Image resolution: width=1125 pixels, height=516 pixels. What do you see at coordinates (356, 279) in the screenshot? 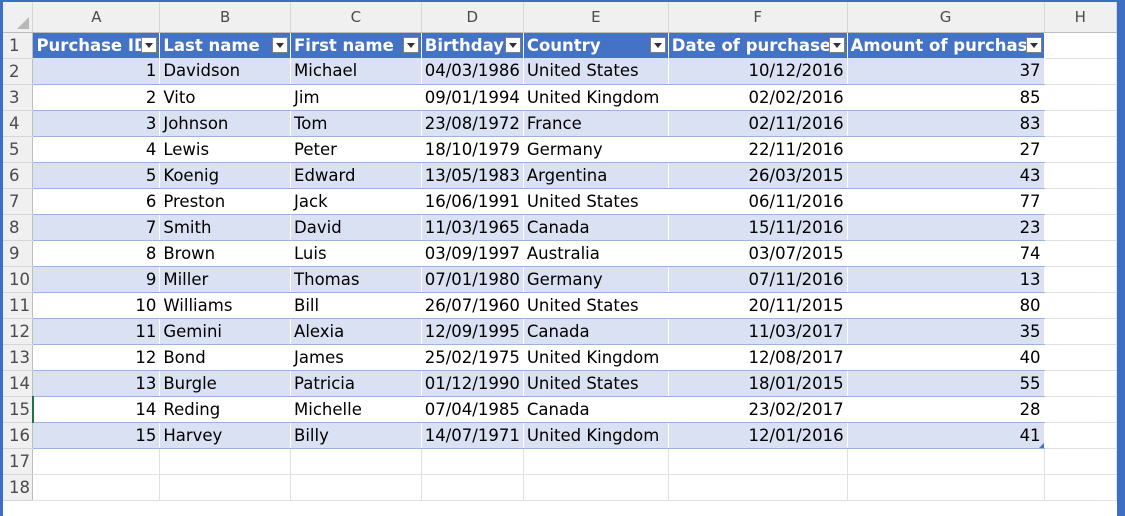
I see `cell-first-name: Thomas` at bounding box center [356, 279].